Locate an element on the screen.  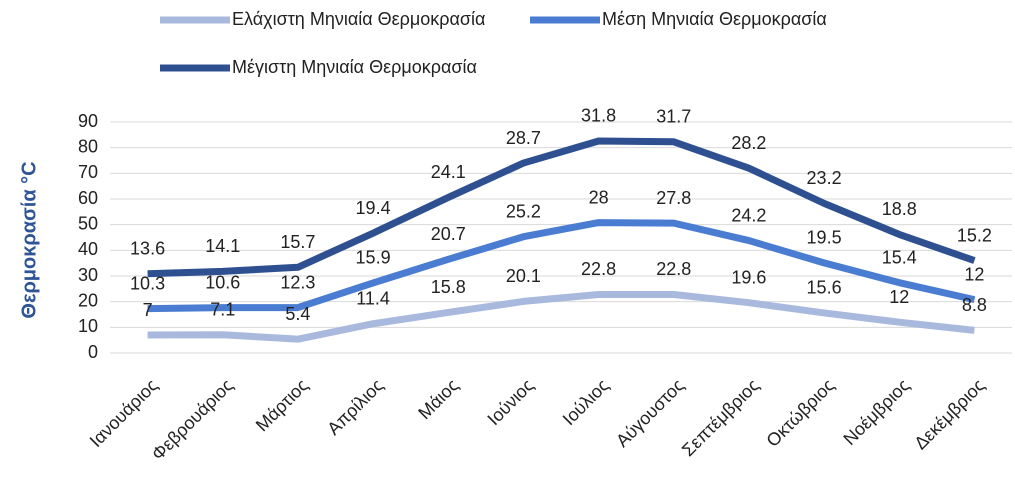
y-tick-label: 20 is located at coordinates (88, 300).